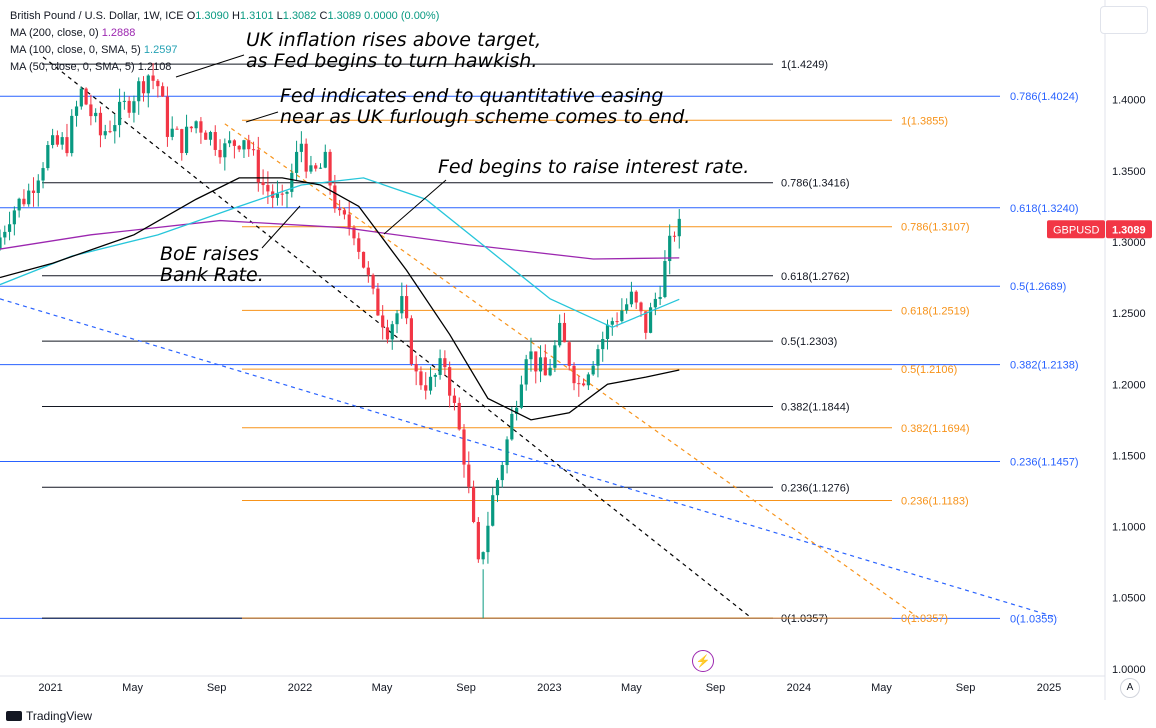  Describe the element at coordinates (804, 619) in the screenshot. I see `fib-black-label: 0(1.0357)` at that location.